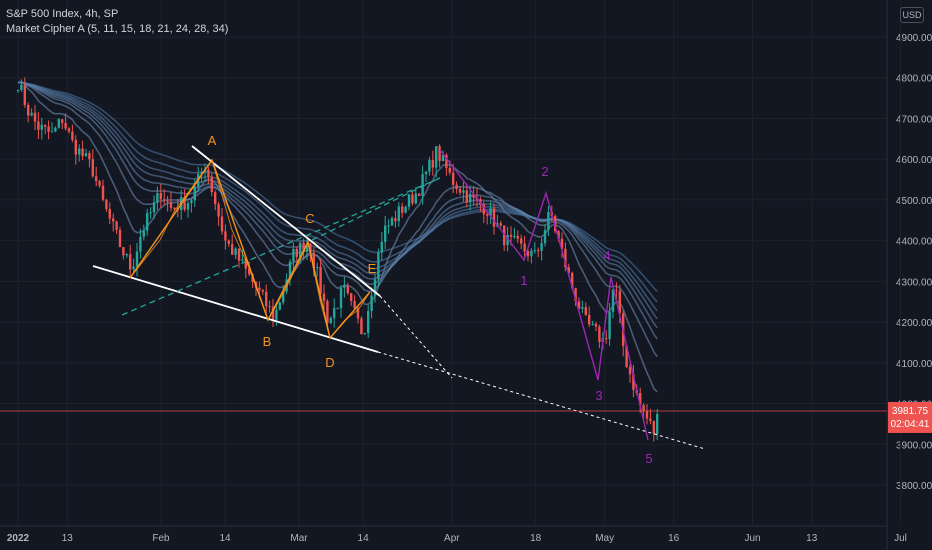 The width and height of the screenshot is (932, 550). What do you see at coordinates (598, 395) in the screenshot?
I see `wave-label: 3` at bounding box center [598, 395].